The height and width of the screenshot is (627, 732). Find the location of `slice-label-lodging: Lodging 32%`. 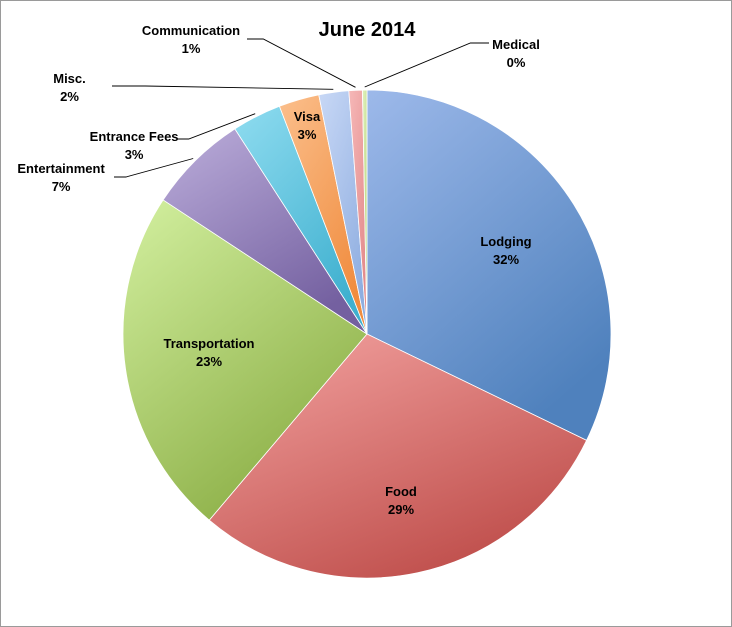

slice-label-lodging: Lodging 32% is located at coordinates (505, 250).